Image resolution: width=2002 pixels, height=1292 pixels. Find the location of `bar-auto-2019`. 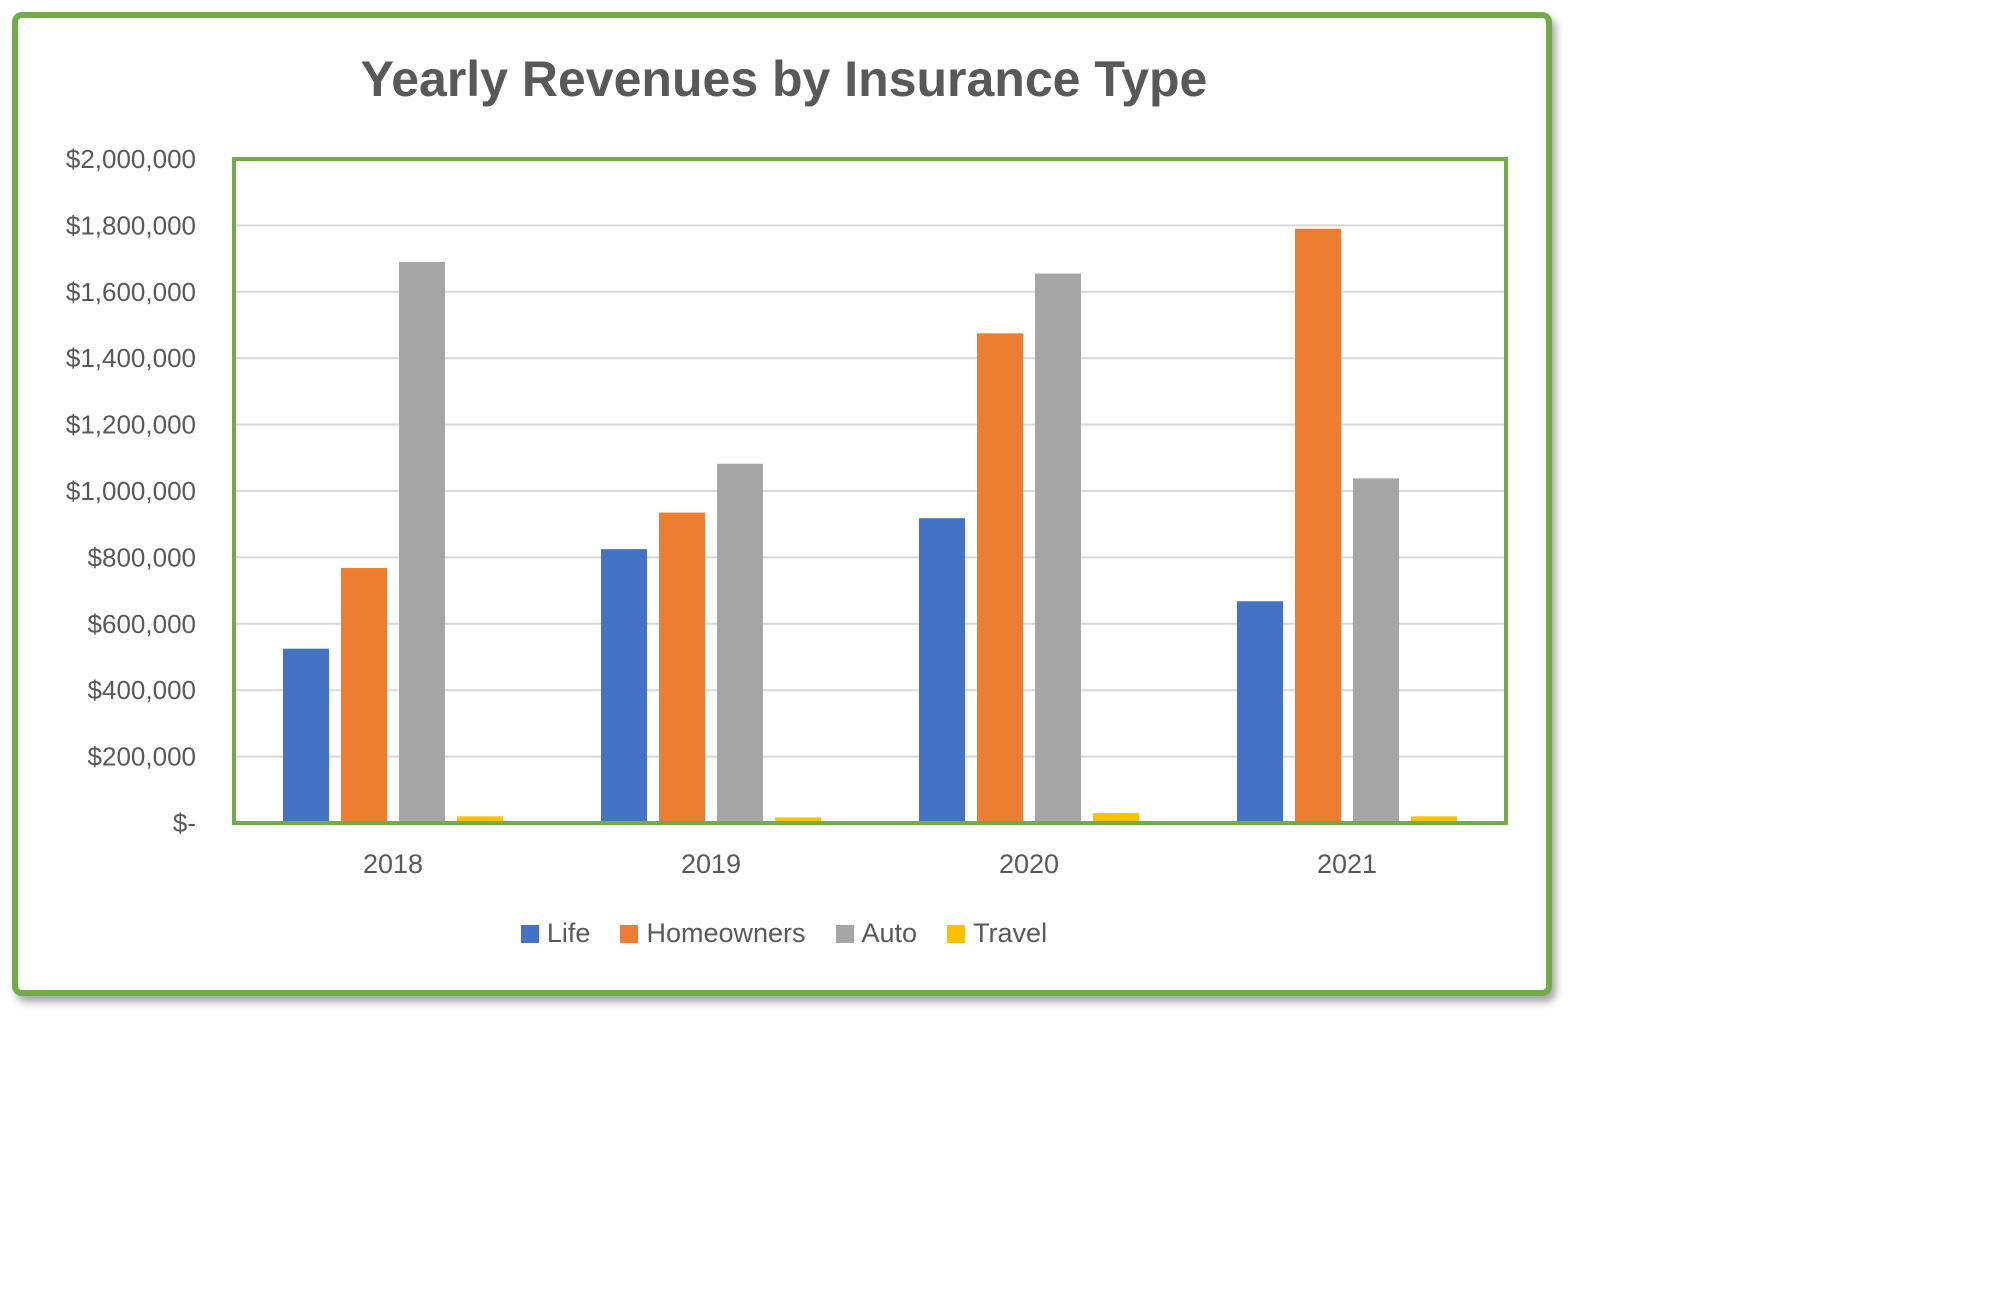

bar-auto-2019 is located at coordinates (740, 643).